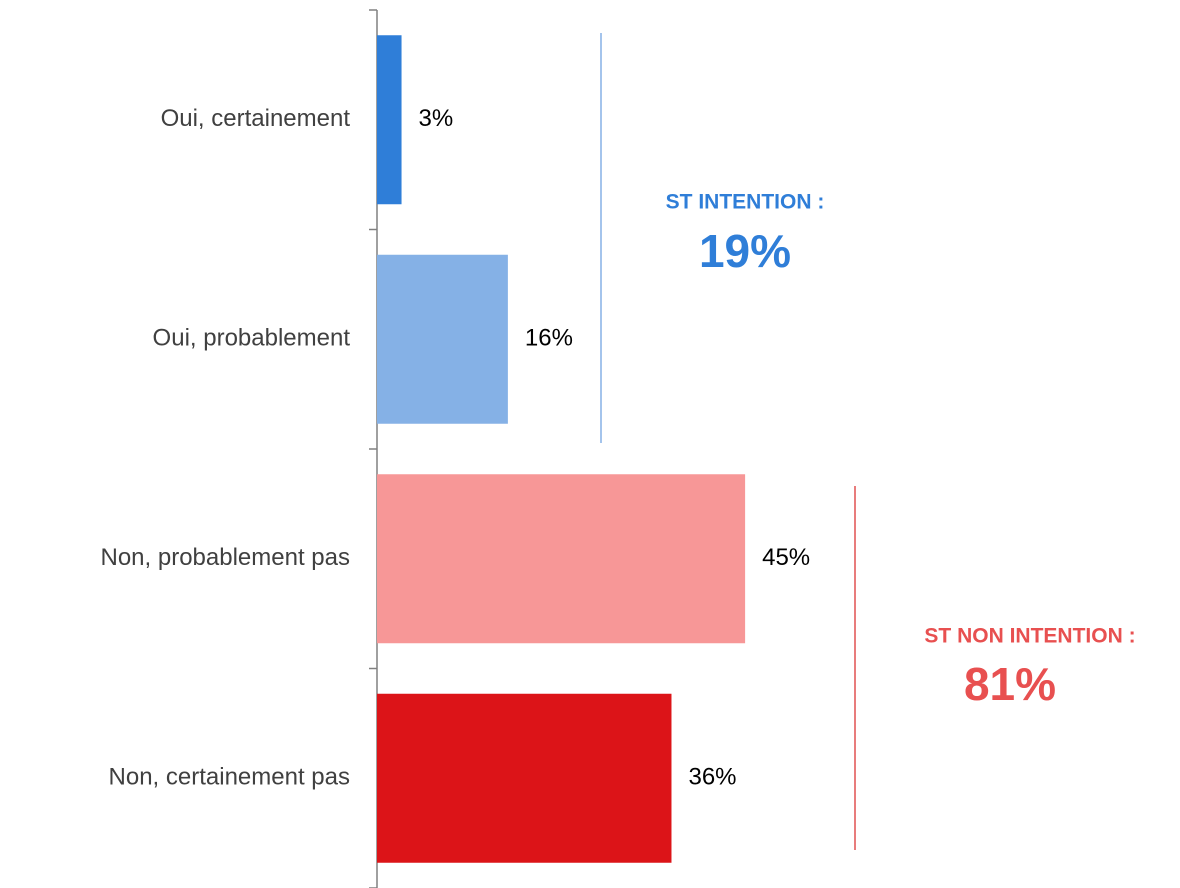  What do you see at coordinates (745, 251) in the screenshot?
I see `annotation-value: 19%` at bounding box center [745, 251].